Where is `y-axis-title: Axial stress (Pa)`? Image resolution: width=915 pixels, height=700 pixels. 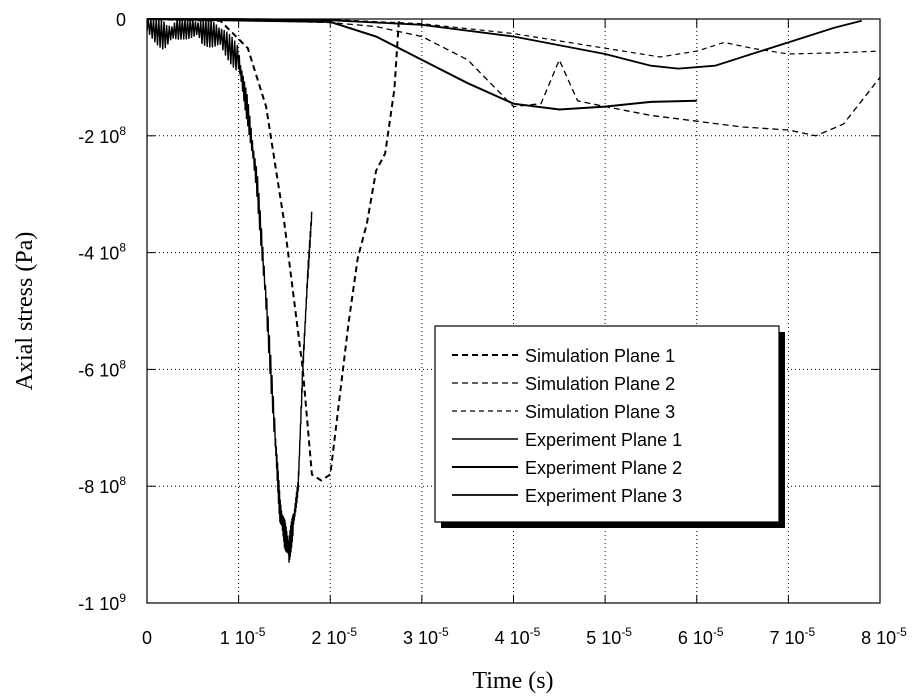 y-axis-title: Axial stress (Pa) is located at coordinates (25, 311).